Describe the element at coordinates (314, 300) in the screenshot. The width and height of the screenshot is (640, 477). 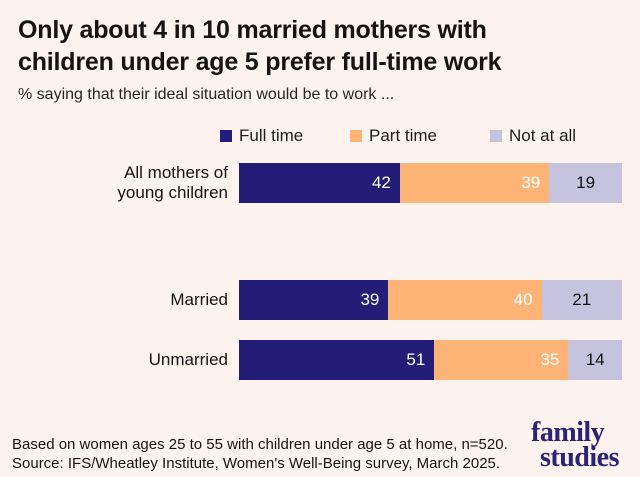
I see `bar-segment-full-time: 39` at that location.